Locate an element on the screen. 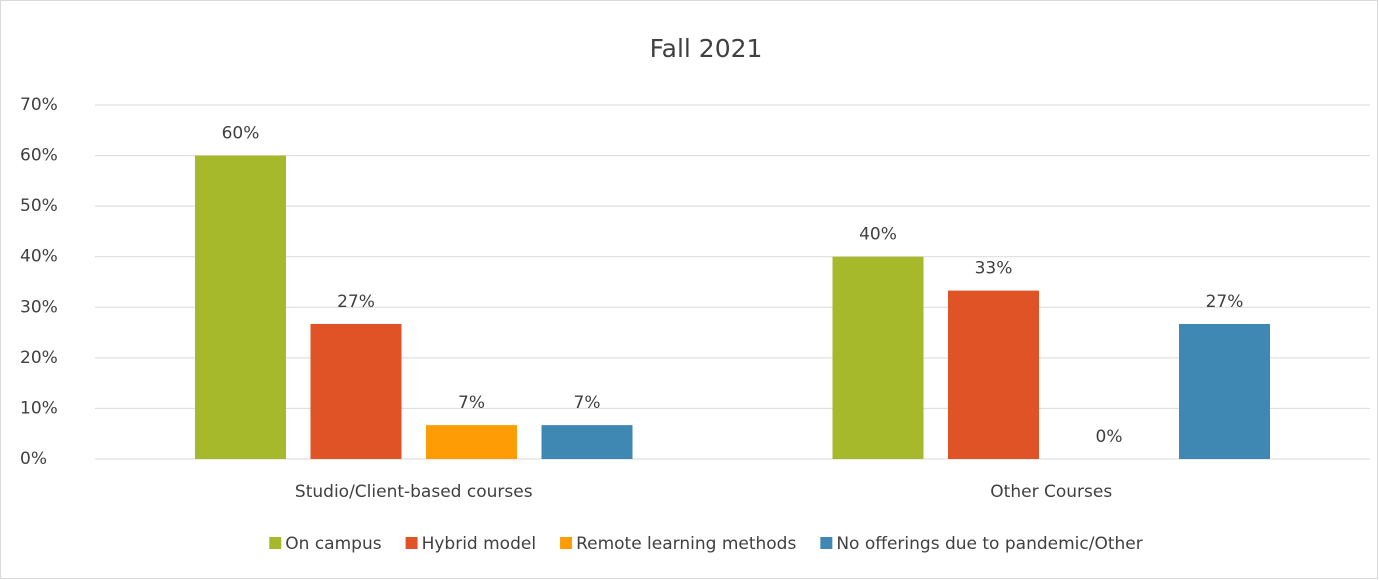 Image resolution: width=1379 pixels, height=580 pixels. legend-label: Hybrid model is located at coordinates (479, 544).